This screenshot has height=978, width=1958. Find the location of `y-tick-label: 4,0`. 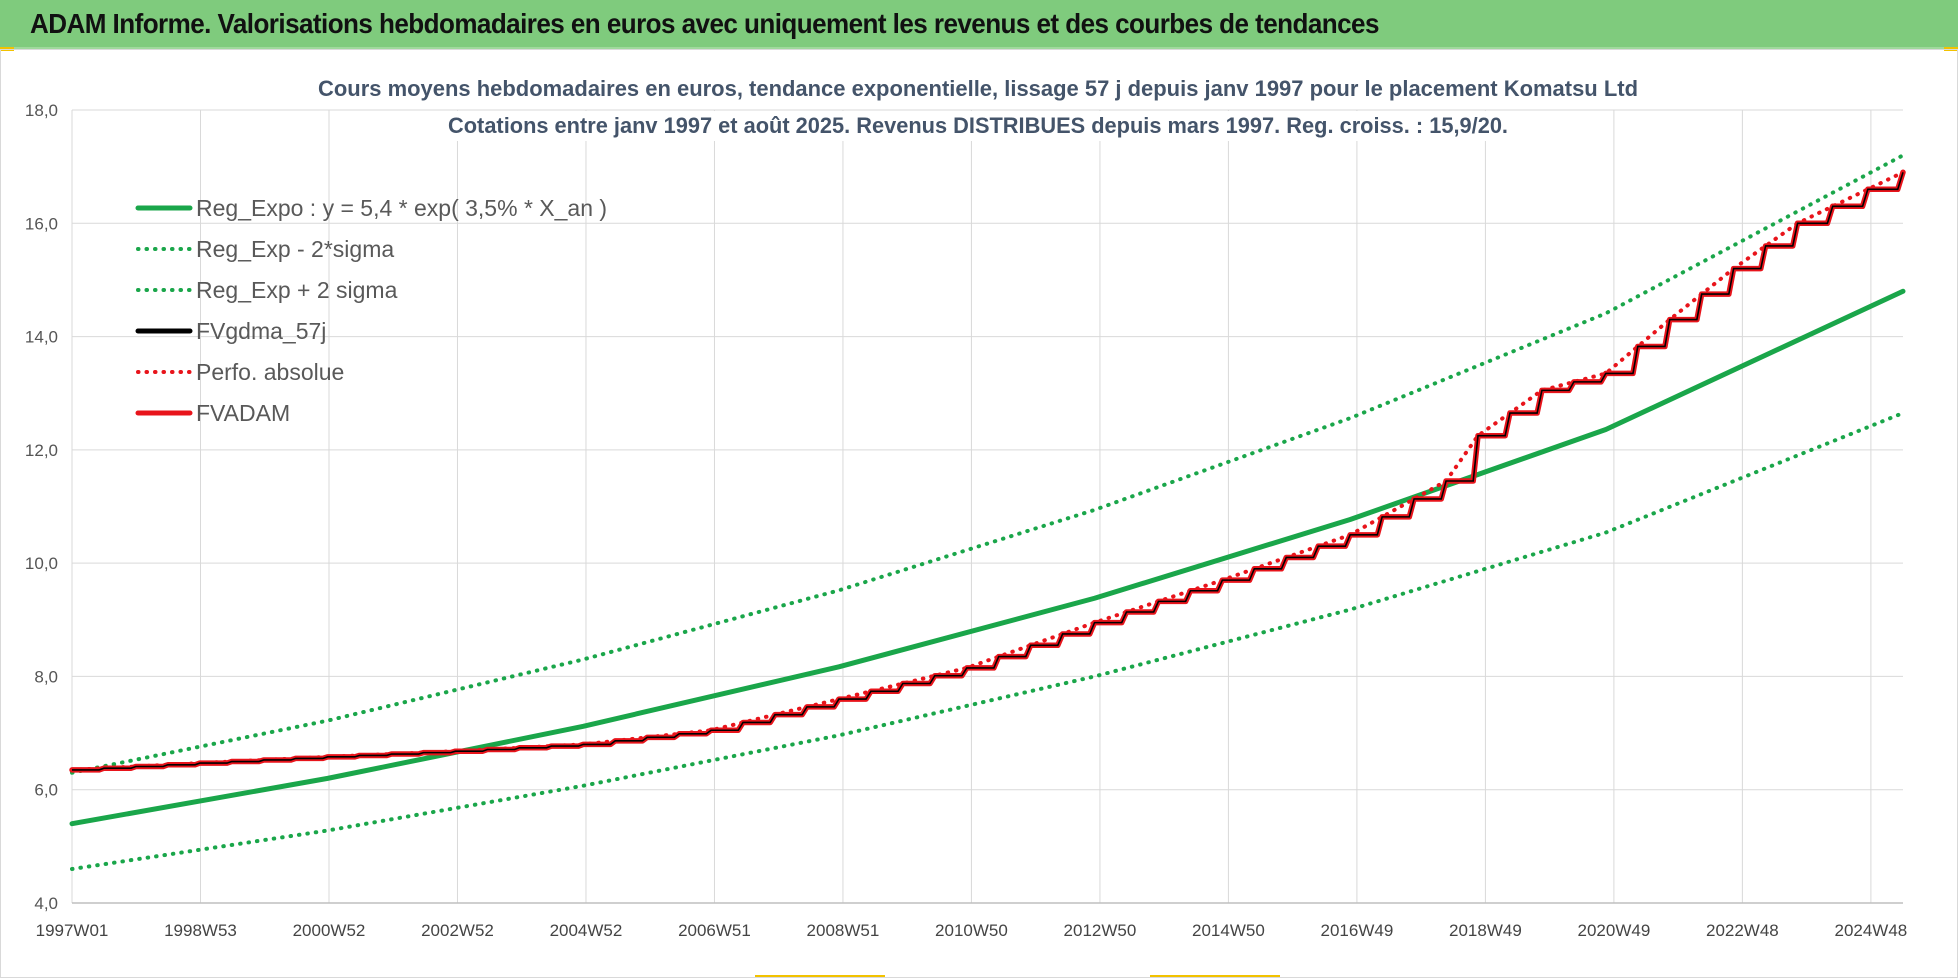

y-tick-label: 4,0 is located at coordinates (46, 903).